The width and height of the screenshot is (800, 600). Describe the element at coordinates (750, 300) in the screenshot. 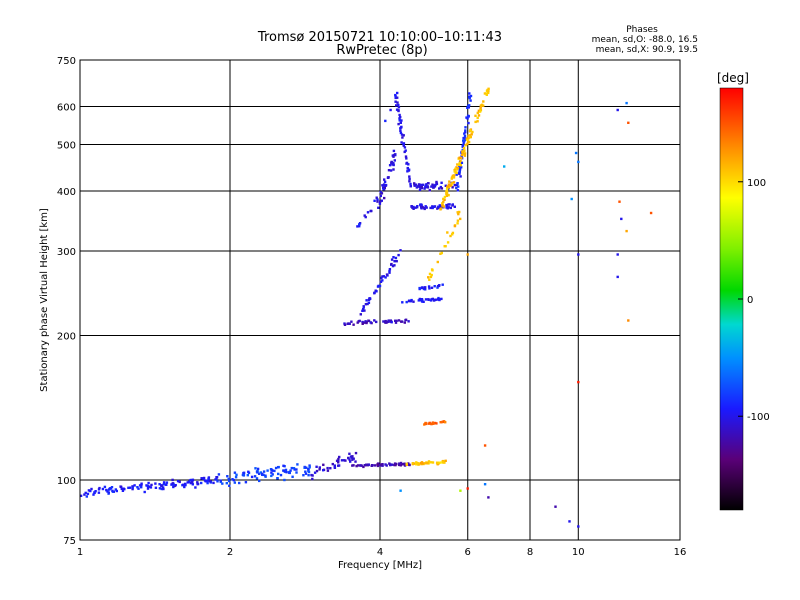

I see `colorbar-tick-label: 0` at that location.